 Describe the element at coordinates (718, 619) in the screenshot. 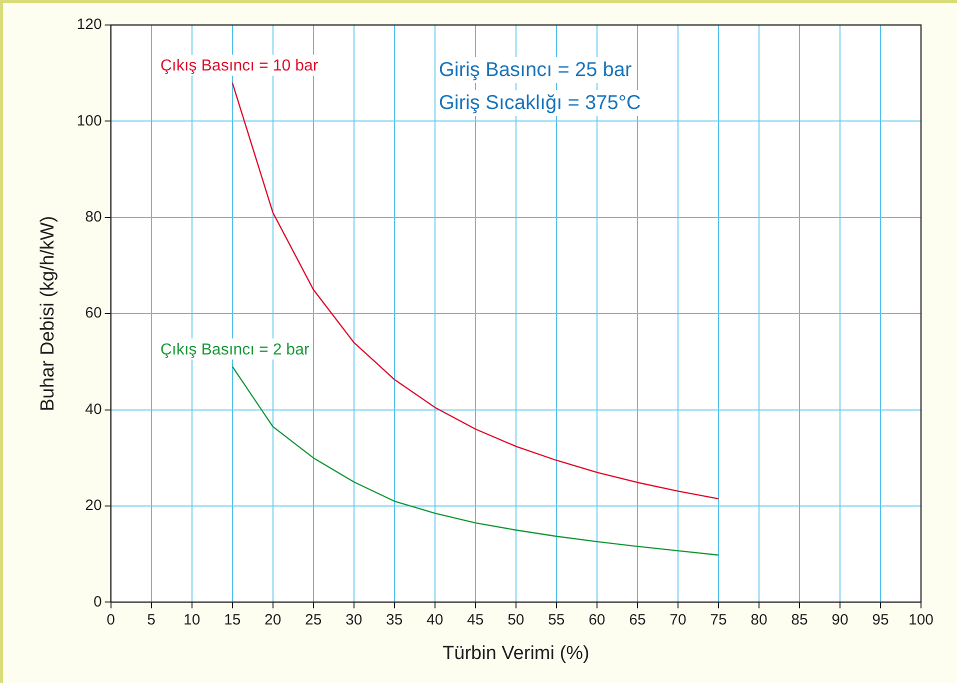

I see `x-tick-label: 75` at that location.